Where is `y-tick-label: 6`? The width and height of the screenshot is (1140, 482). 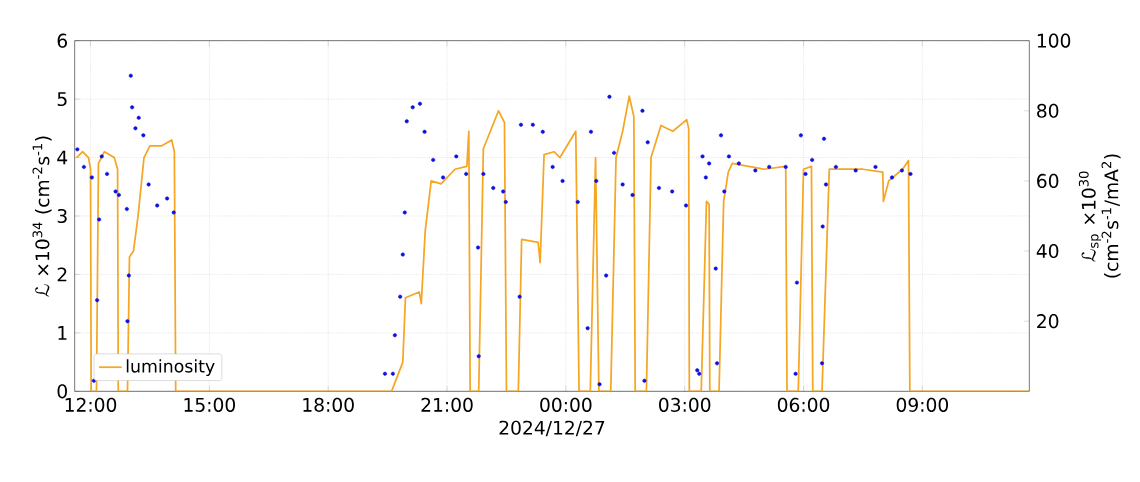 y-tick-label: 6 is located at coordinates (62, 40).